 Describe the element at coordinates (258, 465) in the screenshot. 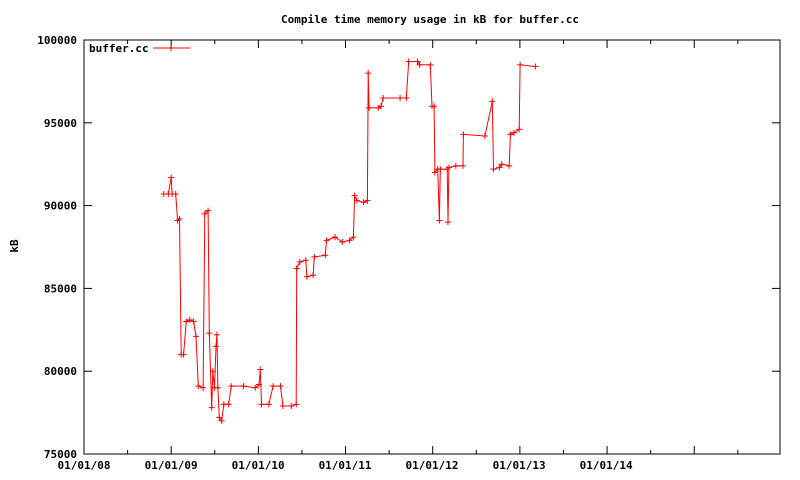

I see `x-tick-label: 01/01/10` at that location.